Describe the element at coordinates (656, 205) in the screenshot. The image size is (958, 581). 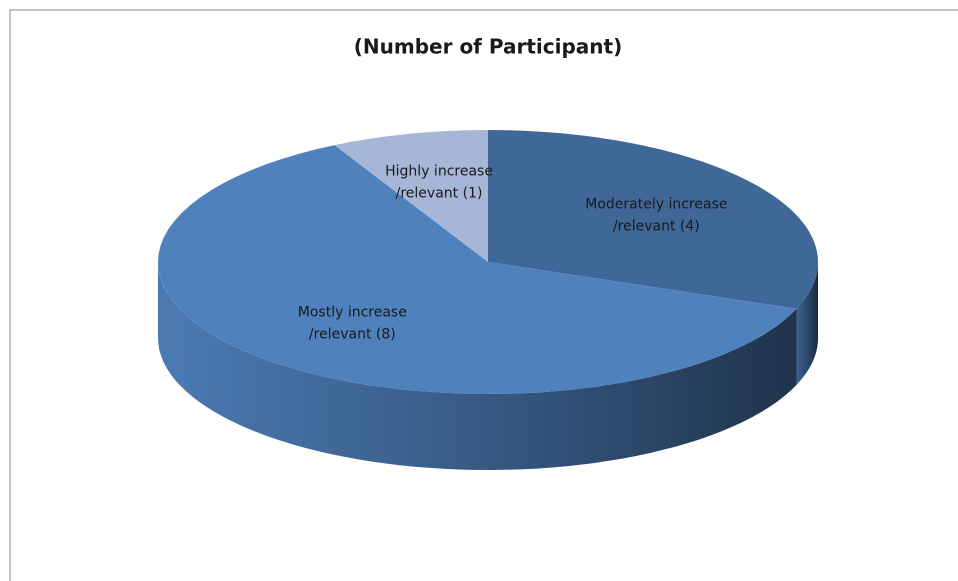
I see `data-label: Moderately increase` at that location.